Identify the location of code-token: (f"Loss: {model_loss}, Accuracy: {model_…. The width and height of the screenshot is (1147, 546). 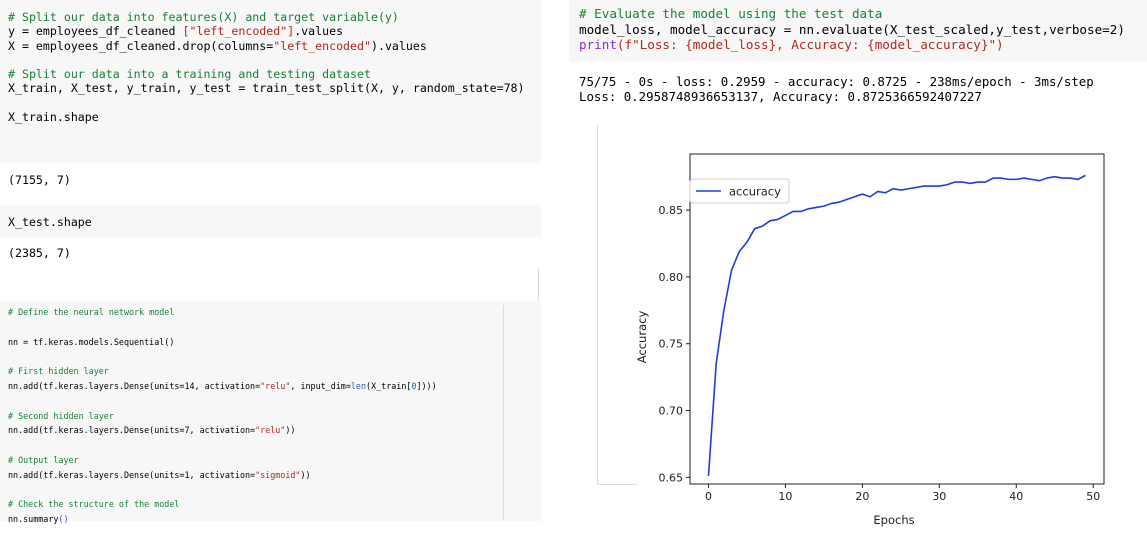
(810, 44).